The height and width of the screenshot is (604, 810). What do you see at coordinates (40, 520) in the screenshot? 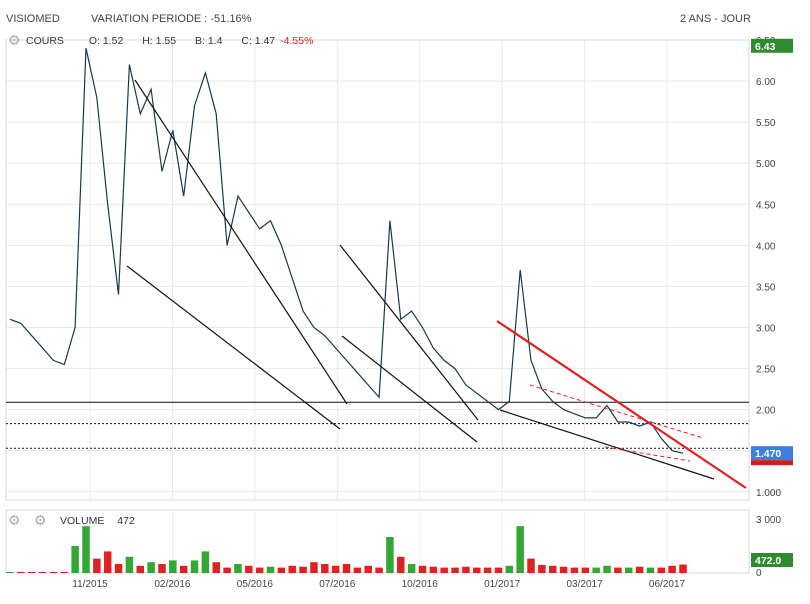
I see `settings-gear-icon: ⚙` at bounding box center [40, 520].